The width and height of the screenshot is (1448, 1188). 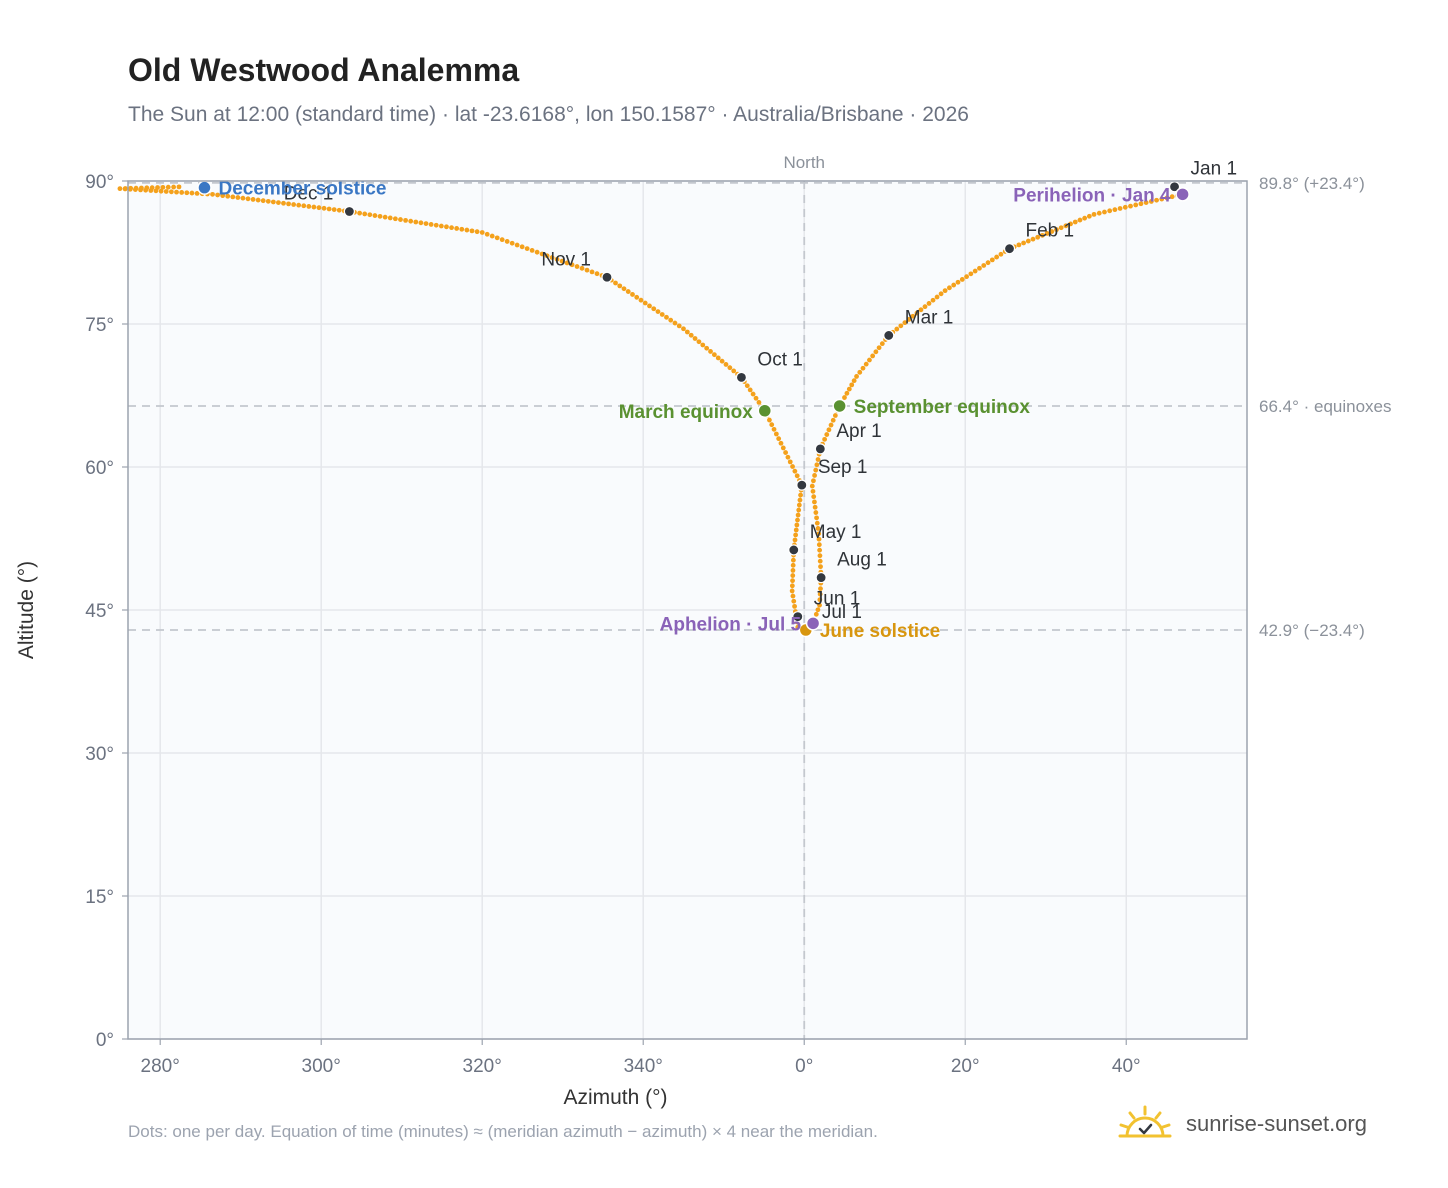 I want to click on month-label: Aug 1, so click(x=862, y=560).